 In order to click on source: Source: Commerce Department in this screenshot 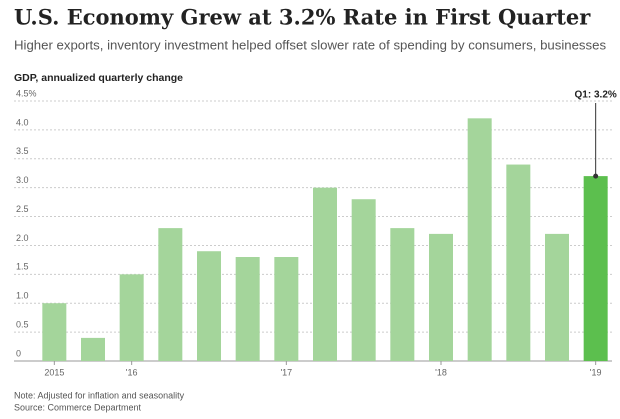, I will do `click(78, 407)`.